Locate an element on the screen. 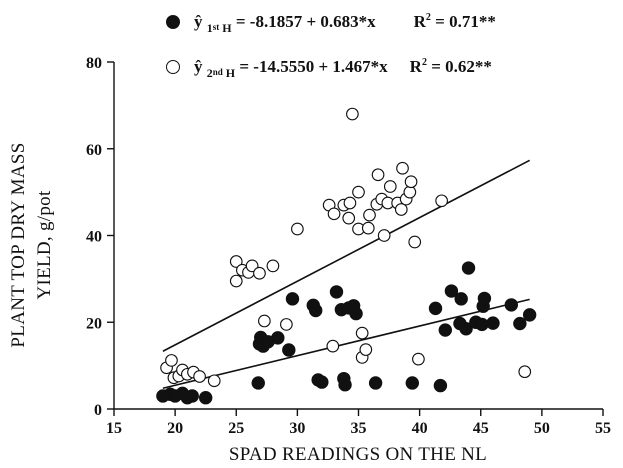 The height and width of the screenshot is (468, 623). subscript-index: 2nd H is located at coordinates (221, 73).